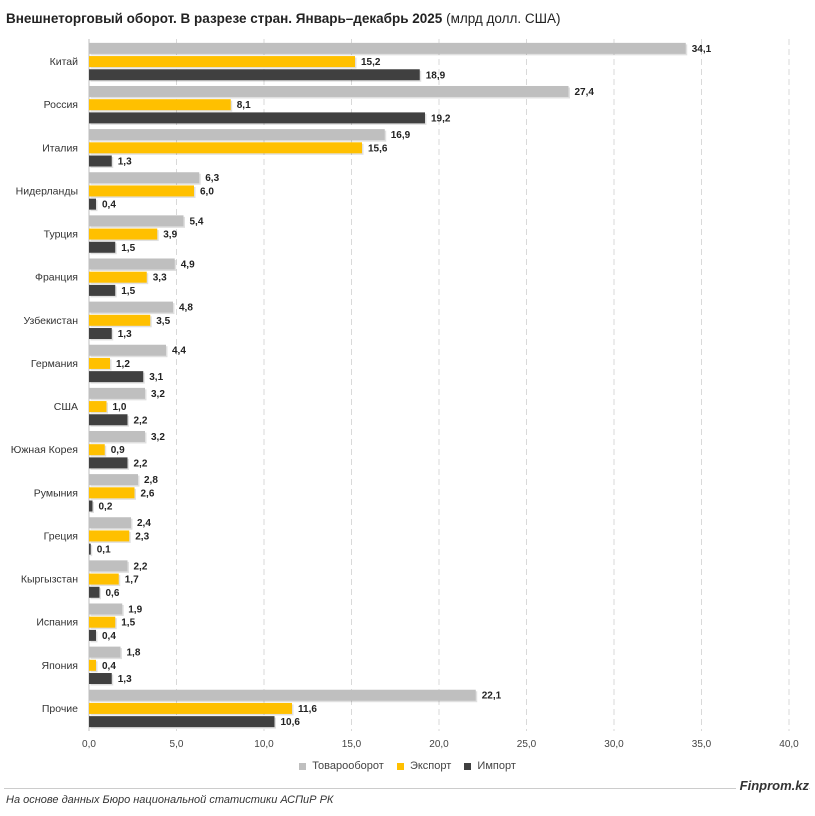 The image size is (815, 816). What do you see at coordinates (132, 580) in the screenshot?
I see `data-label-export: 1,7` at bounding box center [132, 580].